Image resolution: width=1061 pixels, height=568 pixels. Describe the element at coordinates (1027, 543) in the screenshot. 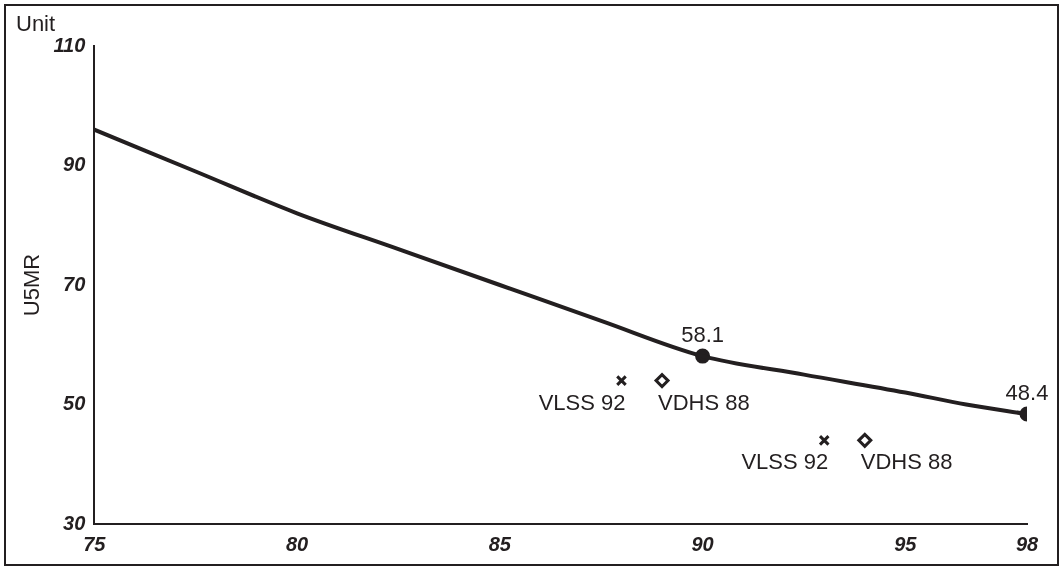

I see `x-tick-label: 98` at that location.